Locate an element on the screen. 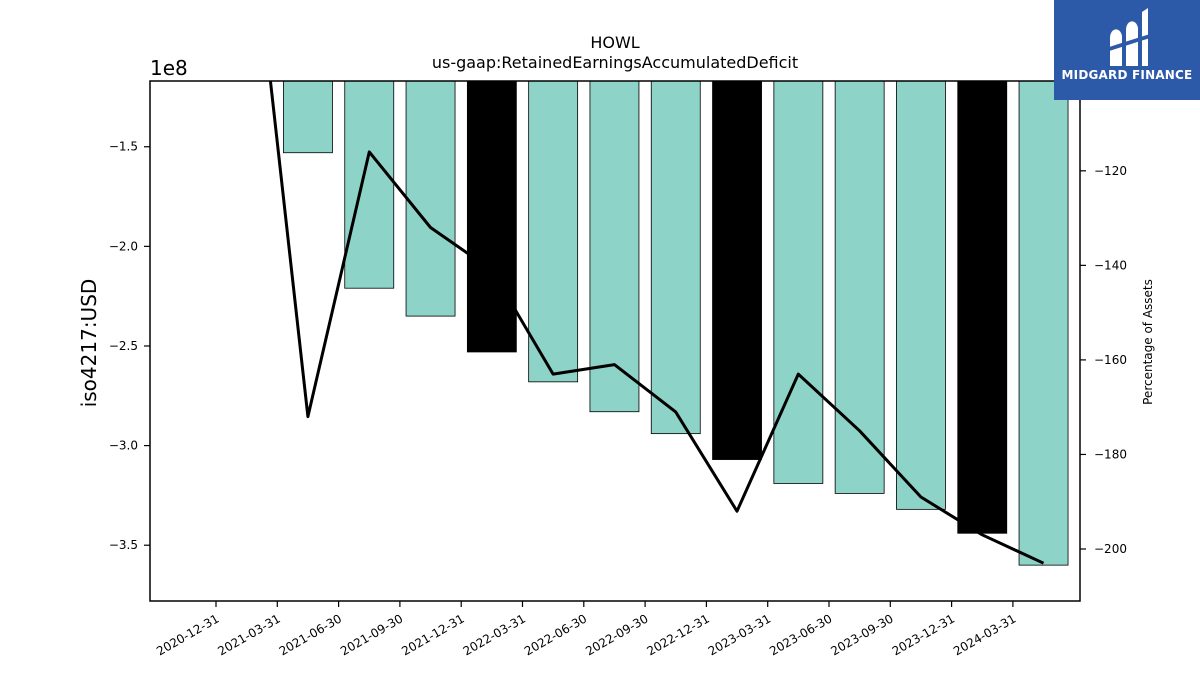 This screenshot has height=675, width=1200. x-tick-label: 2023-12-31 is located at coordinates (923, 634).